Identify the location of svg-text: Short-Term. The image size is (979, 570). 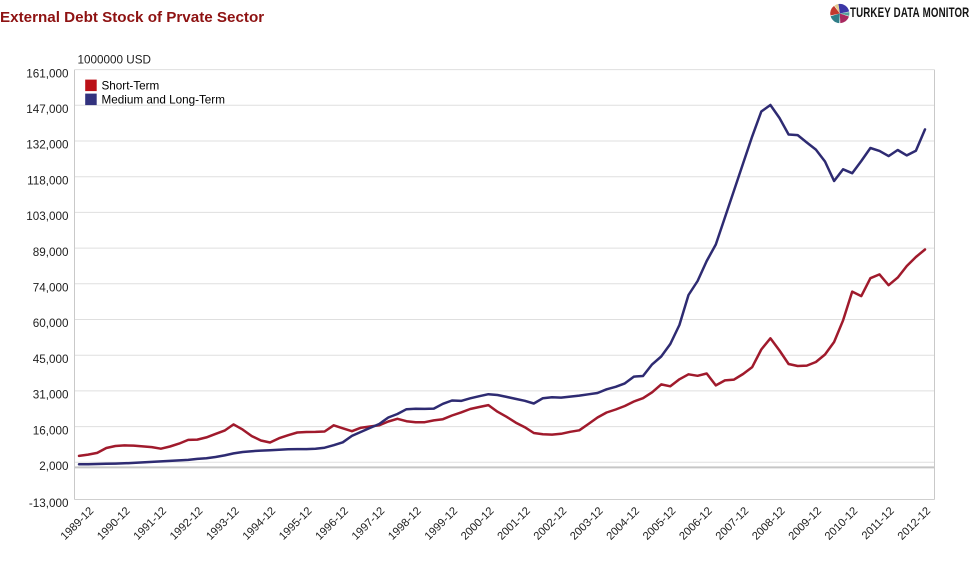
(131, 86).